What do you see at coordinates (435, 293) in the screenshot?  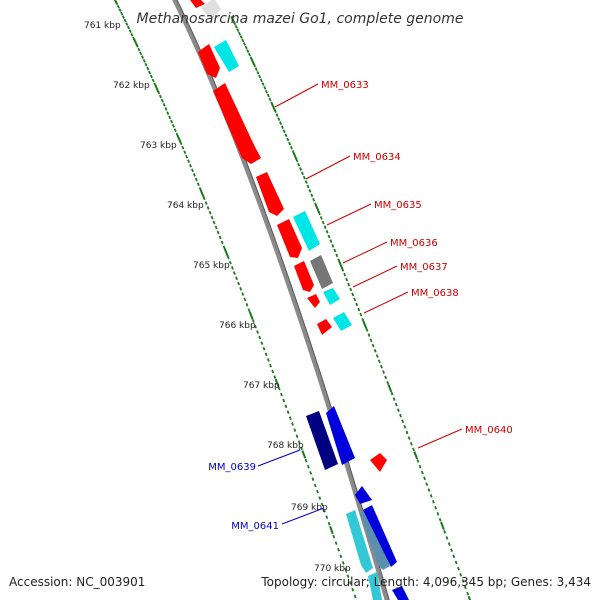 I see `gene-label: MM_0638` at bounding box center [435, 293].